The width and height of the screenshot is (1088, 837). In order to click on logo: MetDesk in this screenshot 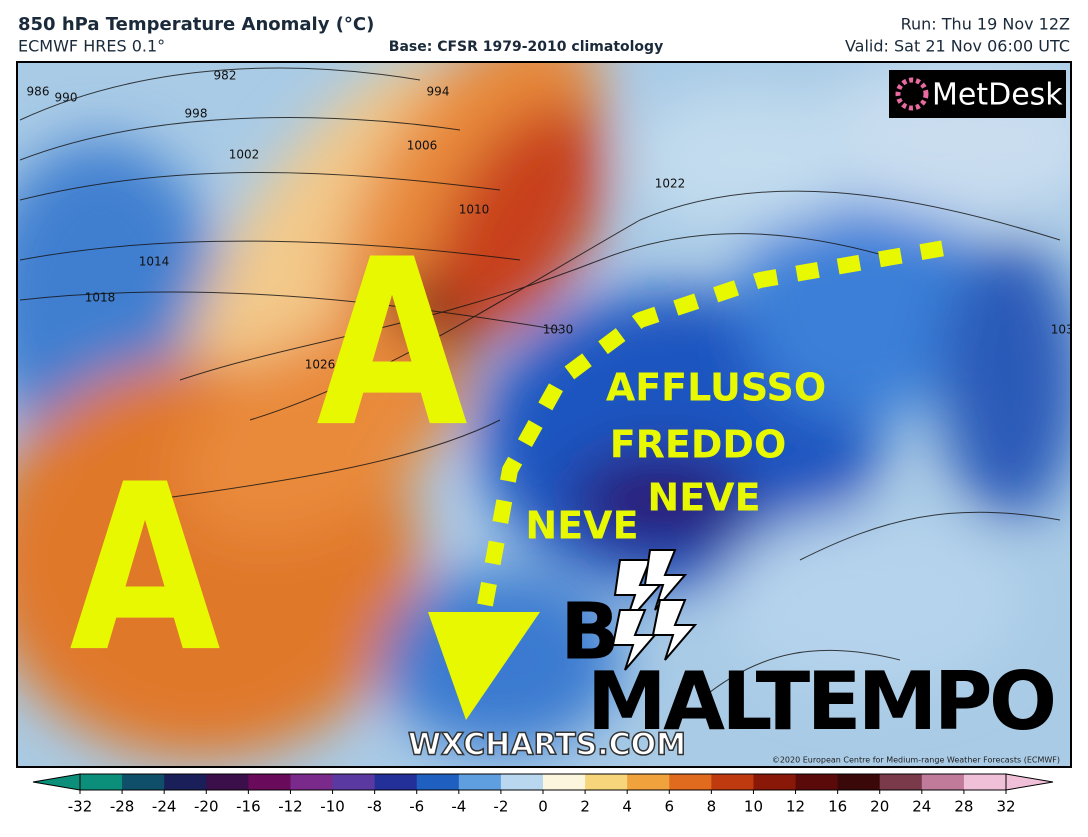, I will do `click(997, 95)`.